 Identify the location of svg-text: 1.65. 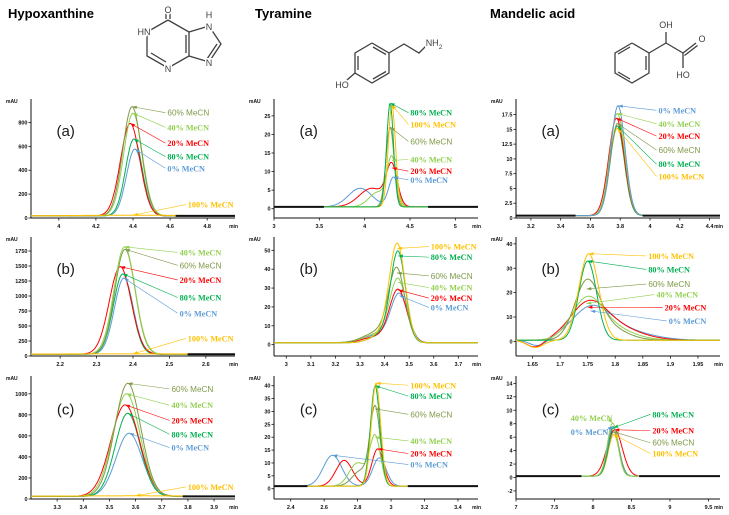
(532, 365).